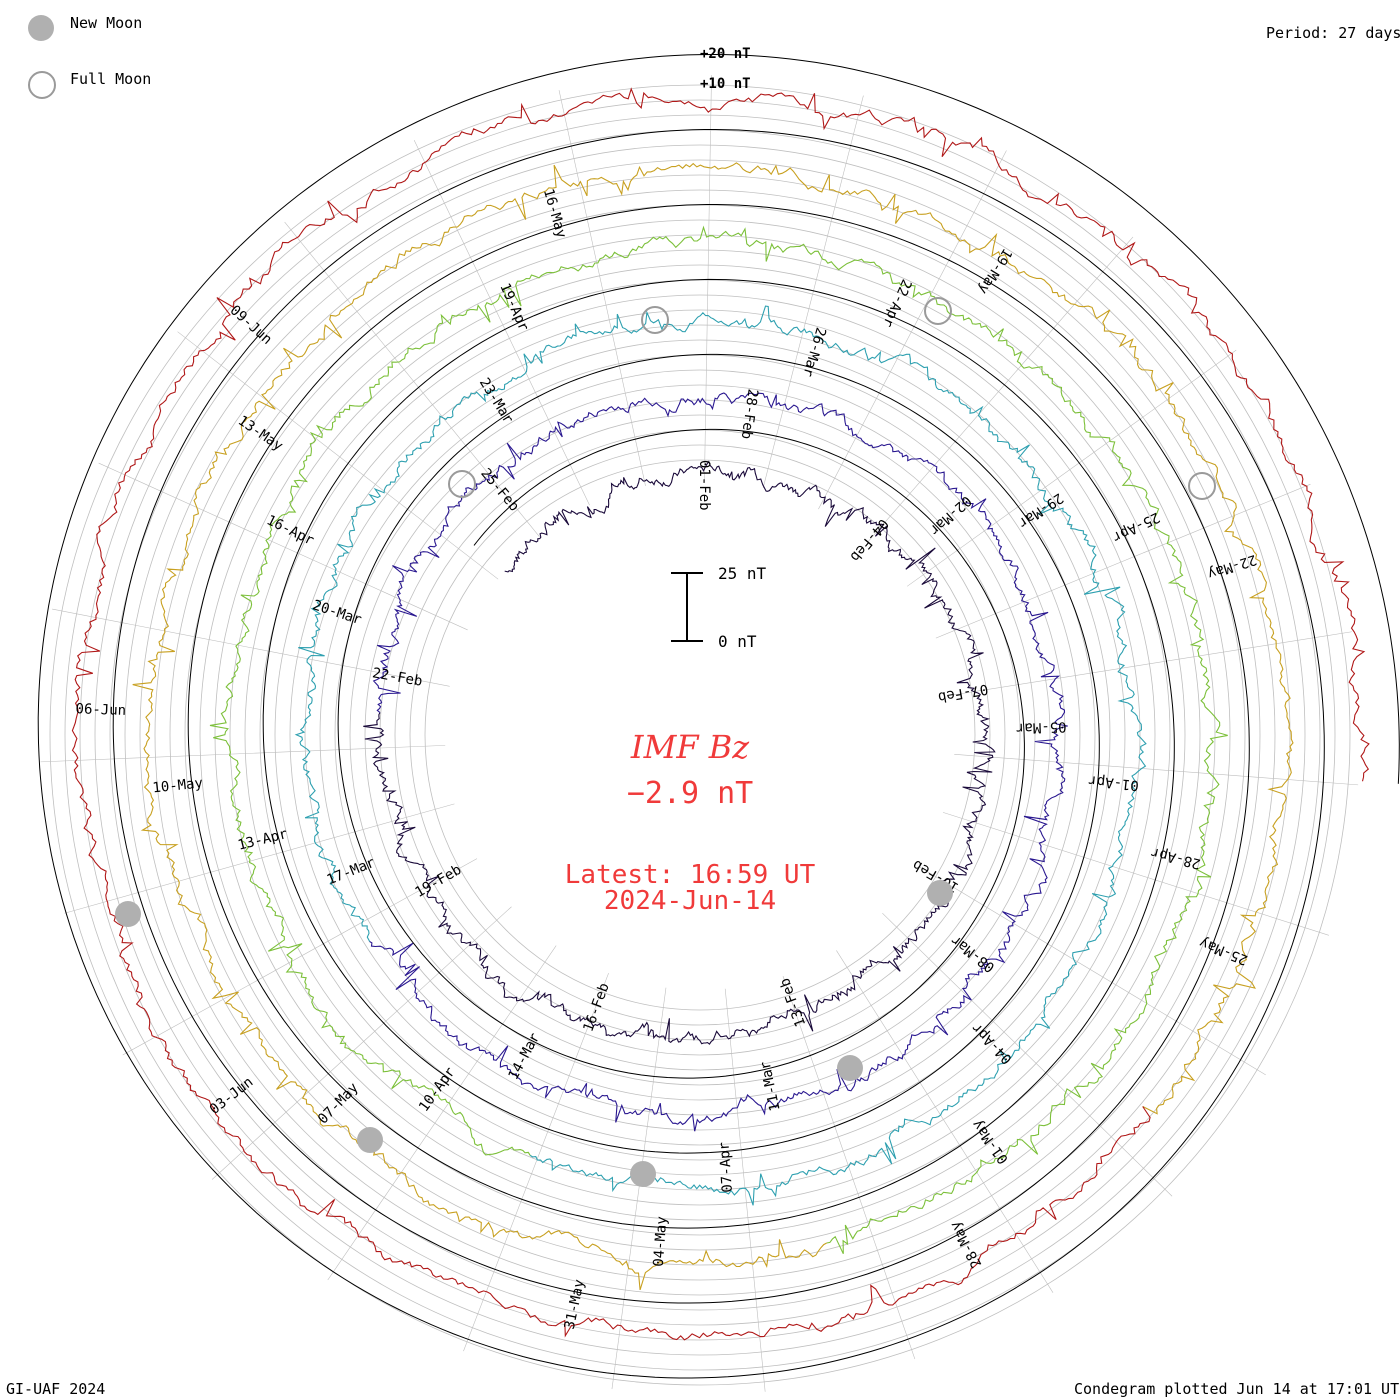 This screenshot has width=1400, height=1400. What do you see at coordinates (725, 54) in the screenshot?
I see `ring-label-plus20: +20 nT` at bounding box center [725, 54].